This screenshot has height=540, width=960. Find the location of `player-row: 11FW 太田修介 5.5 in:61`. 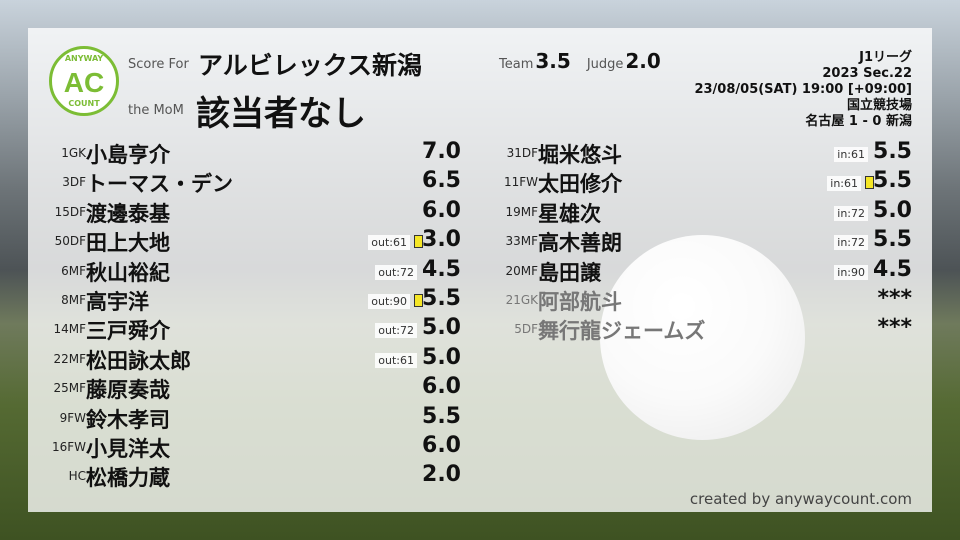

player-row: 11FW 太田修介 5.5 in:61 is located at coordinates (697, 181).